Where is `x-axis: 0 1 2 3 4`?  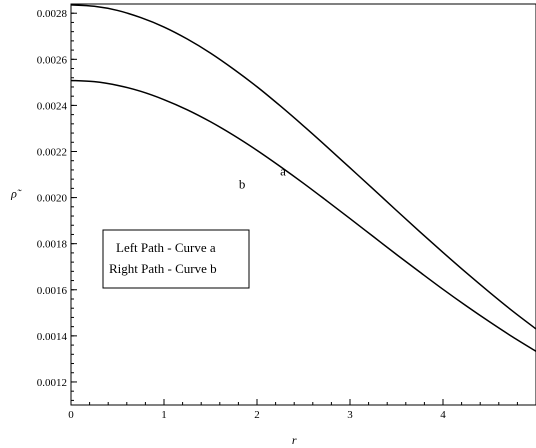 x-axis: 0 1 2 3 4 is located at coordinates (302, 410).